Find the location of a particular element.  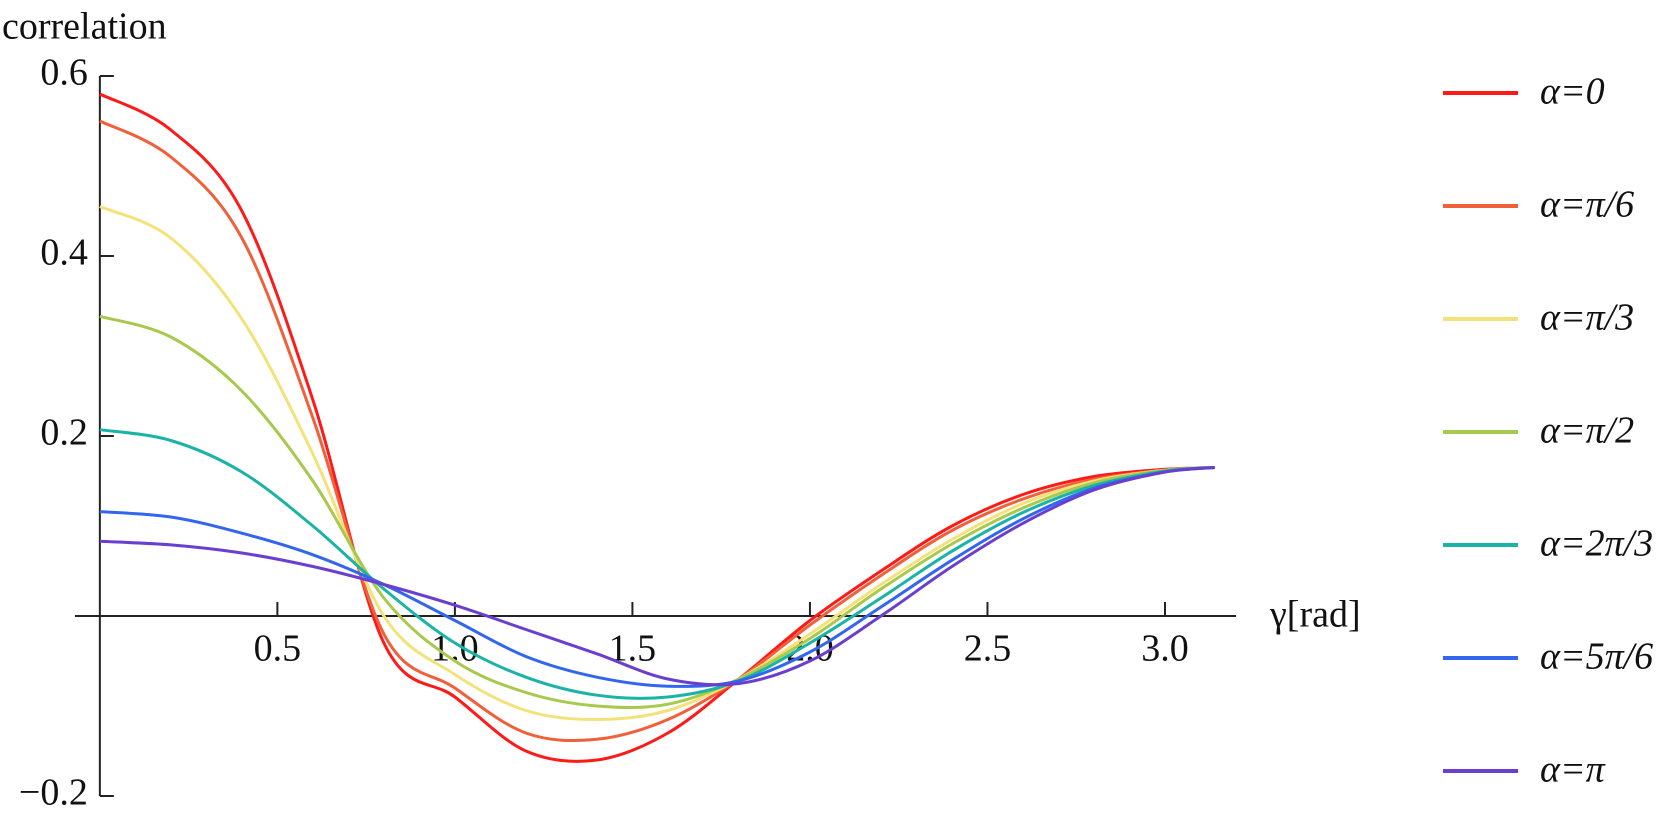

y-tick-label: −0.2 is located at coordinates (53, 793).